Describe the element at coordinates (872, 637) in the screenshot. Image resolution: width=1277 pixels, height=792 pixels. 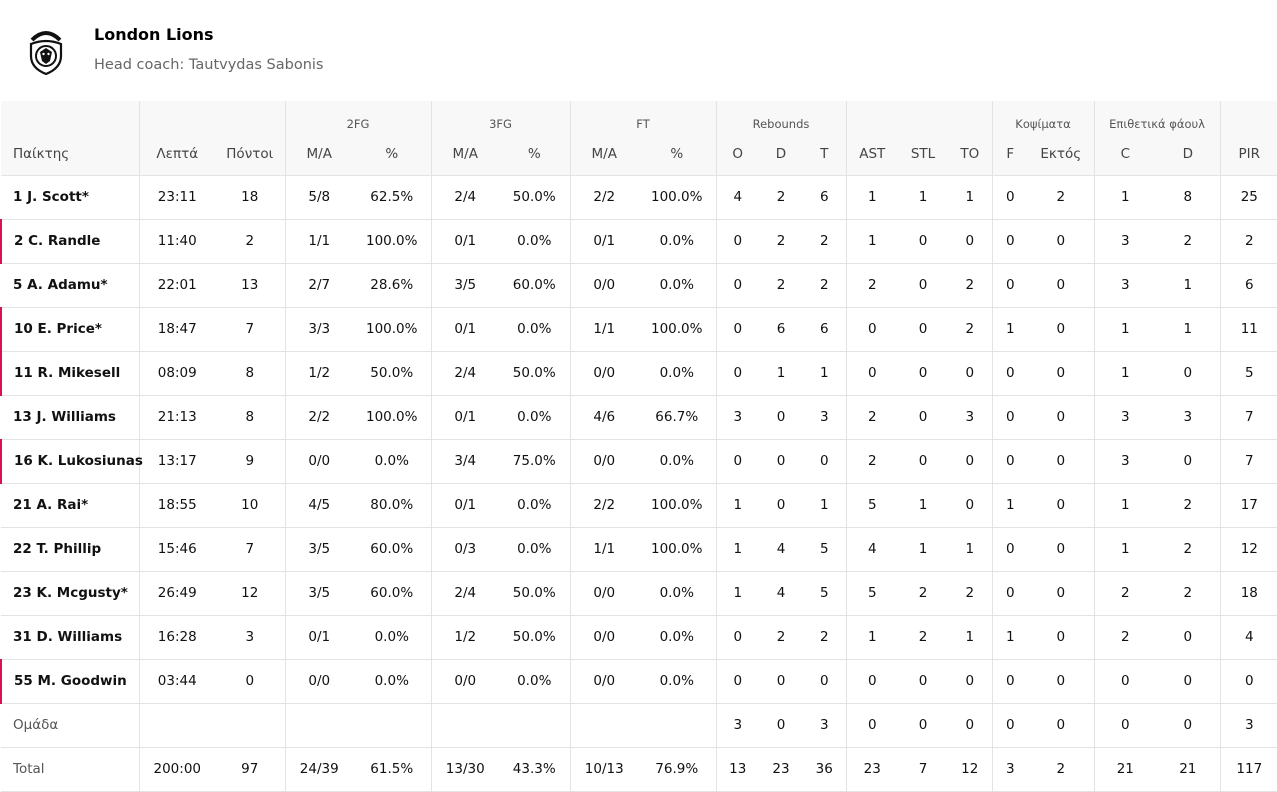
I see `stat-ast: 1` at that location.